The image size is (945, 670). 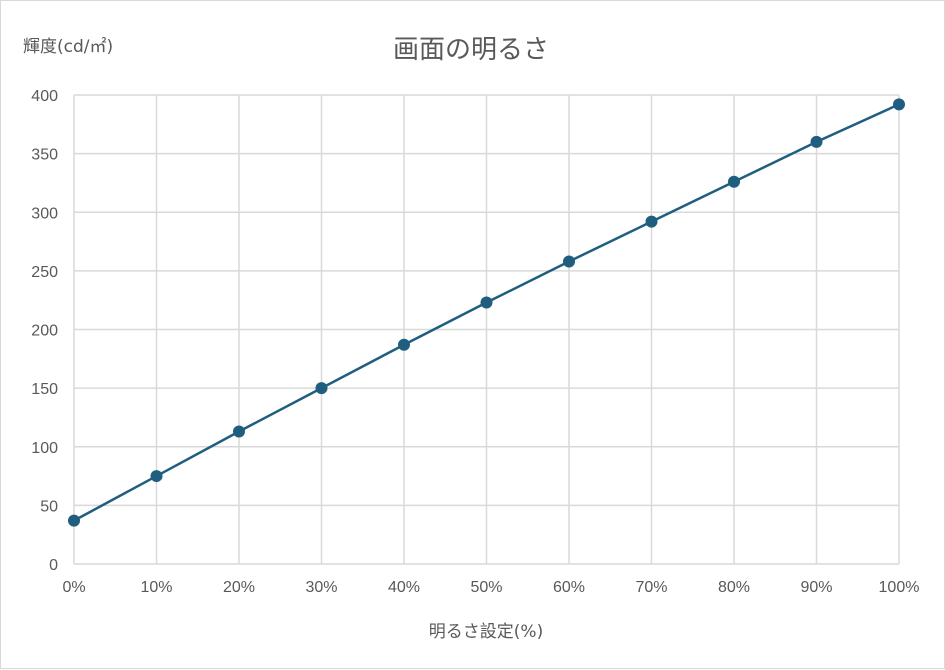 I want to click on y-tick-label: 0, so click(x=53, y=565).